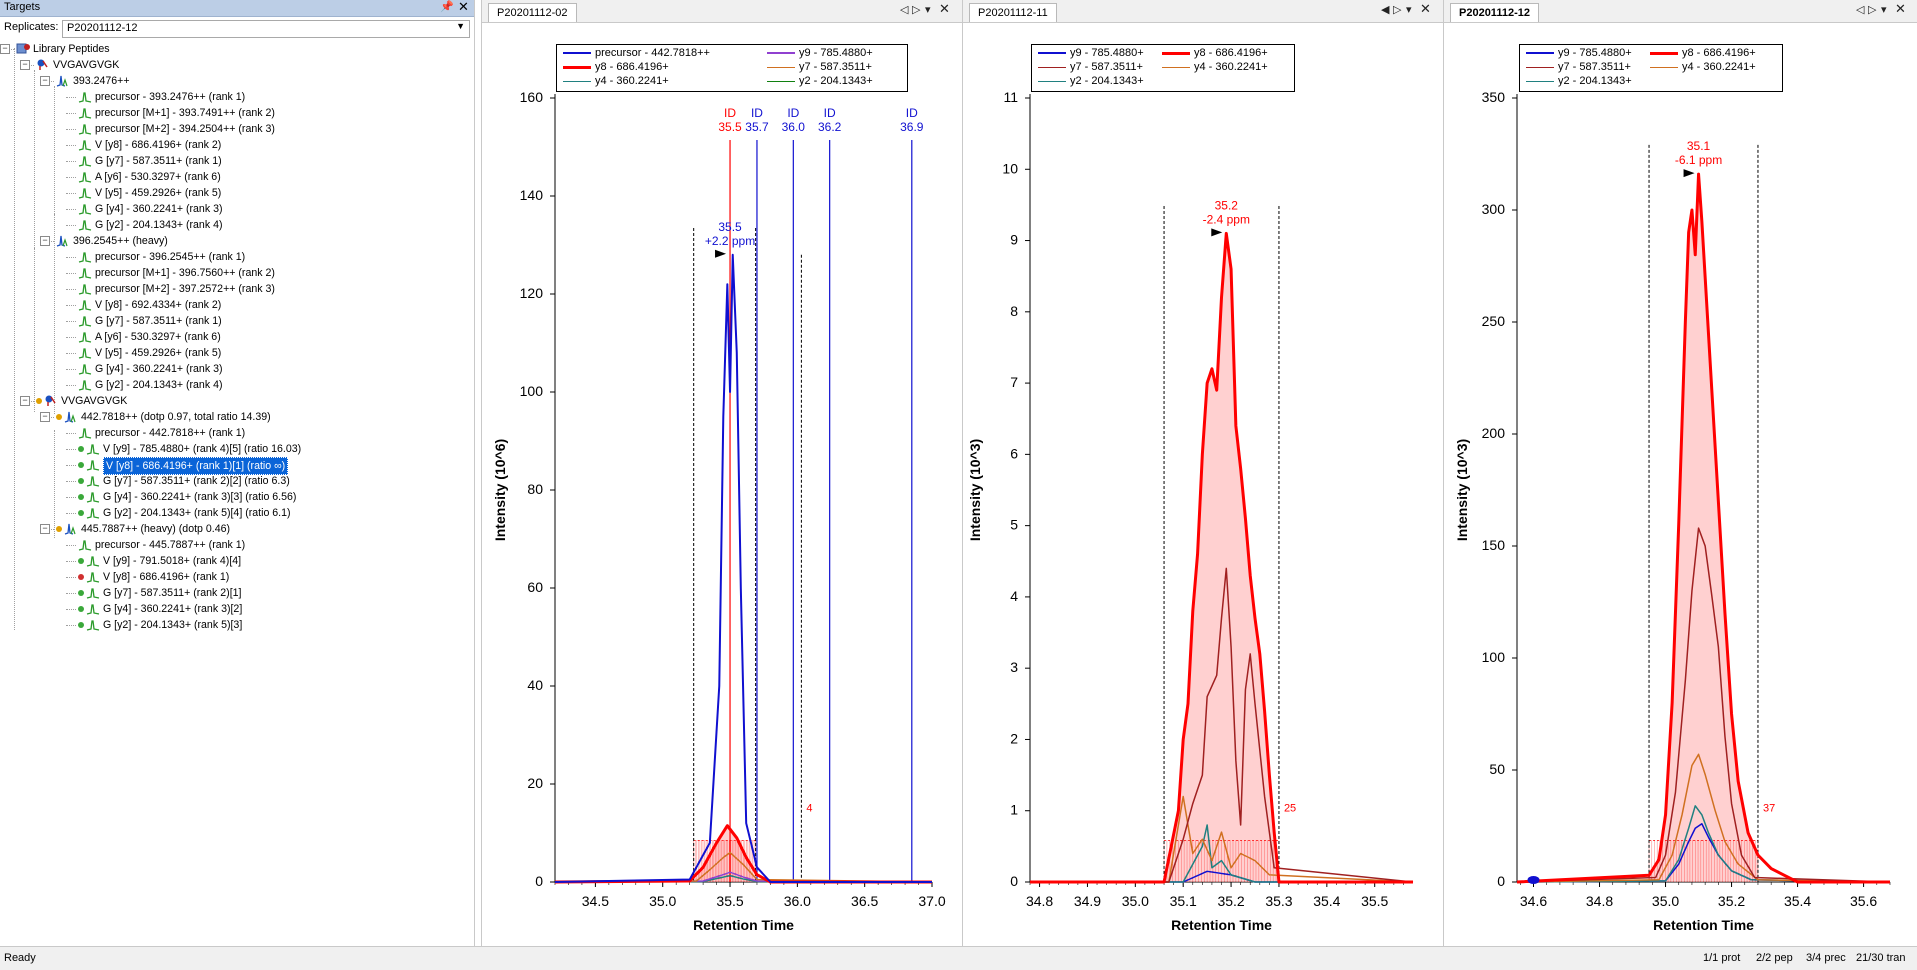 This screenshot has height=970, width=1917. I want to click on tree-node-label: G [y4] - 360.2241+ (rank 3)[2], so click(173, 609).